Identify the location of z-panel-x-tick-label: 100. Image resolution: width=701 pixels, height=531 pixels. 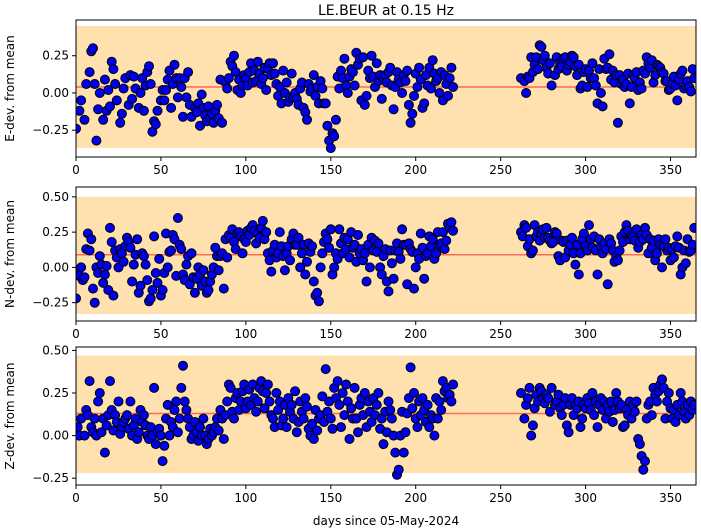
(245, 498).